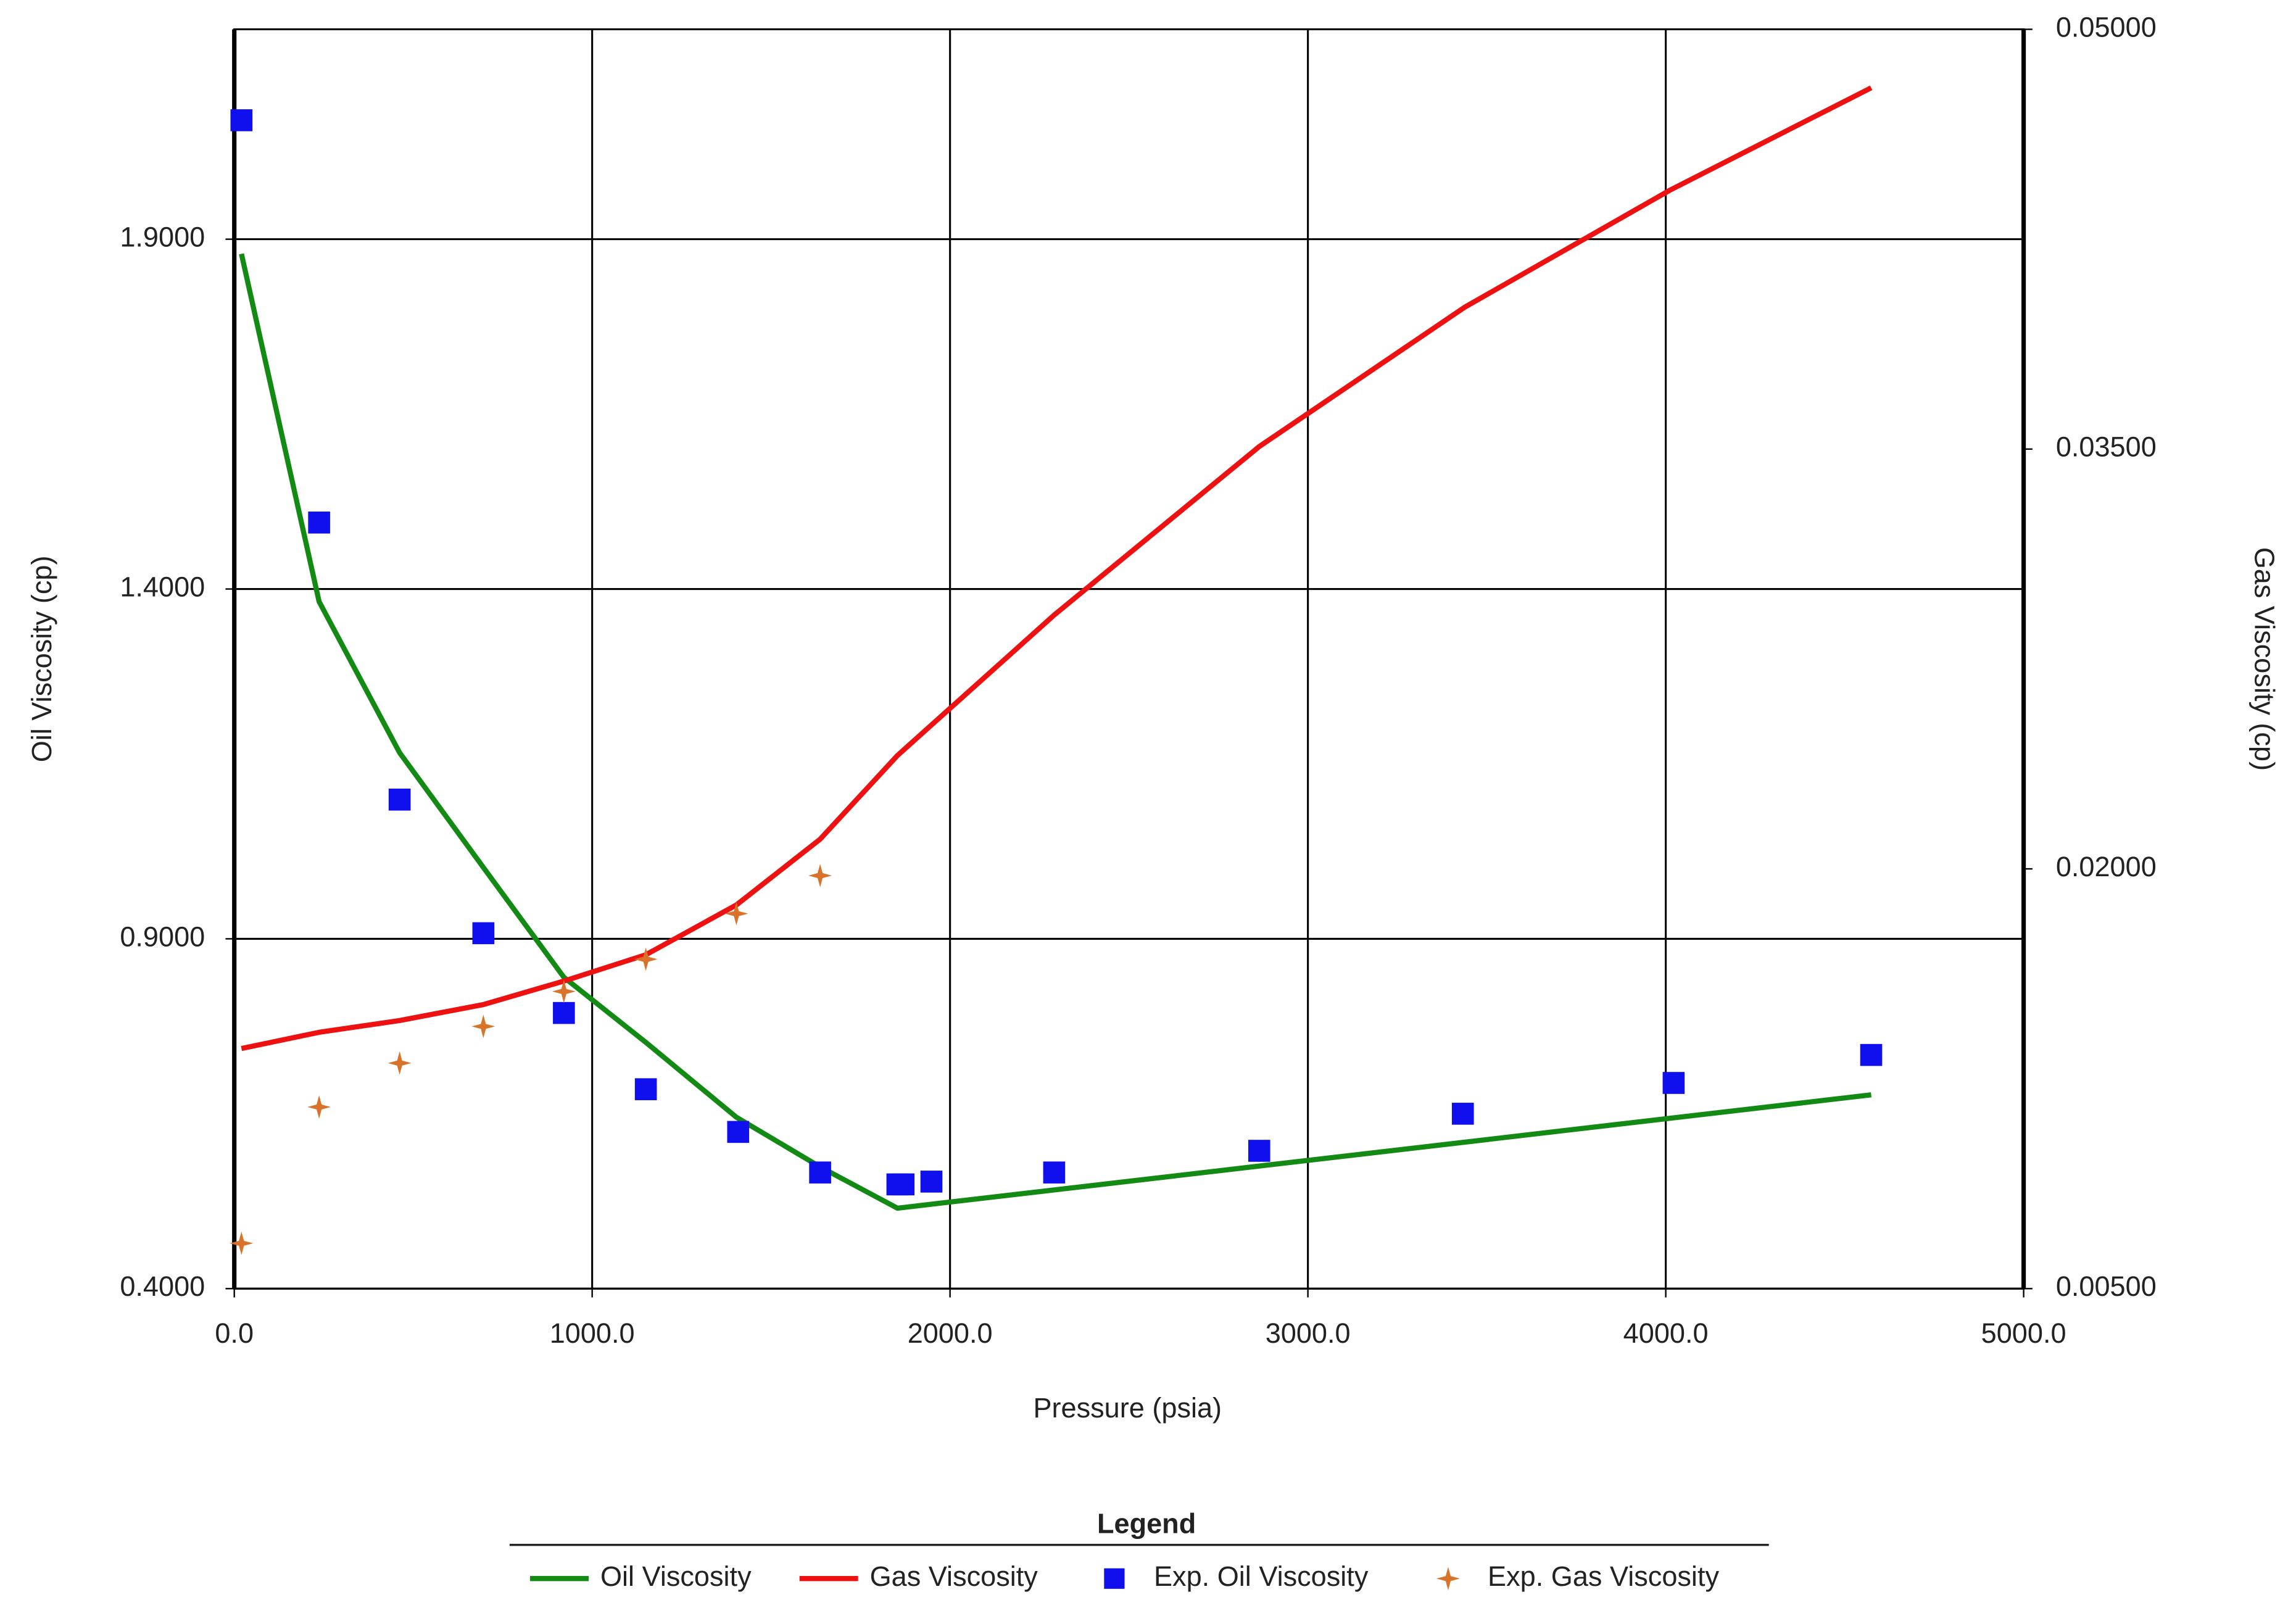  What do you see at coordinates (2106, 27) in the screenshot?
I see `y2-tick-label: 0.05000` at bounding box center [2106, 27].